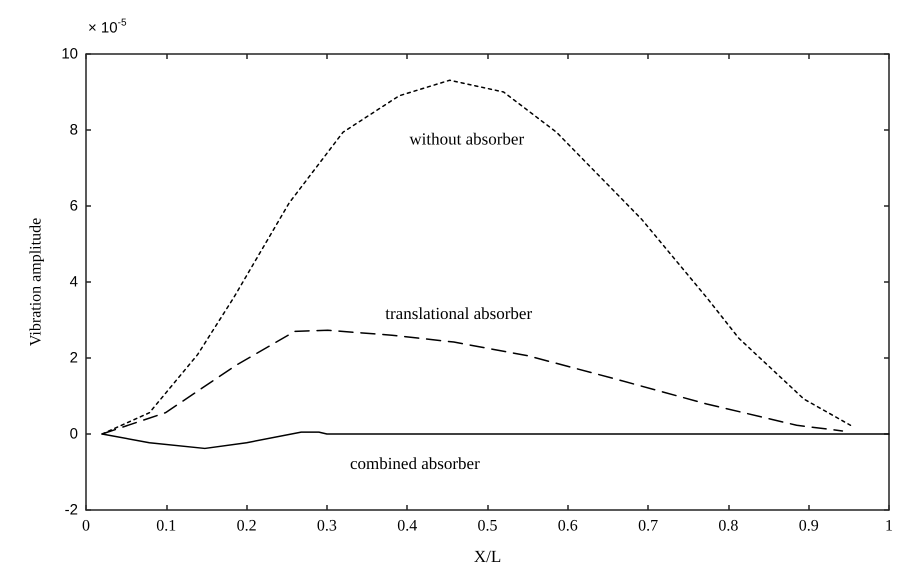 The height and width of the screenshot is (583, 909). I want to click on x-tick-label: 0.1, so click(166, 526).